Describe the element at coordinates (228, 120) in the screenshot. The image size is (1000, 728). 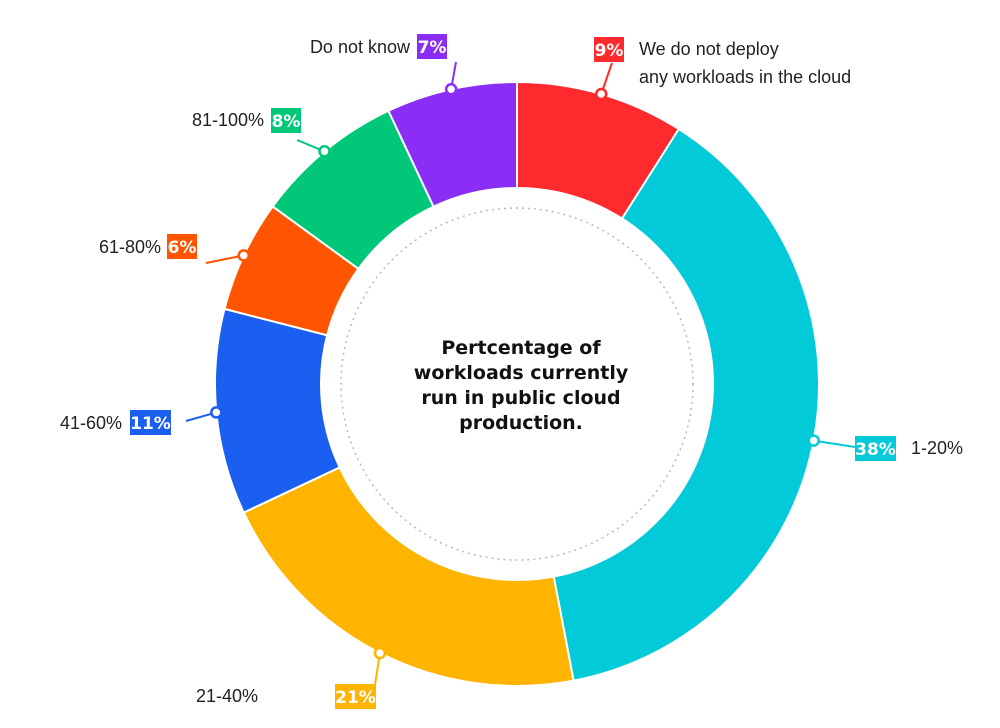
I see `category-label-81-100: 81-100%` at that location.